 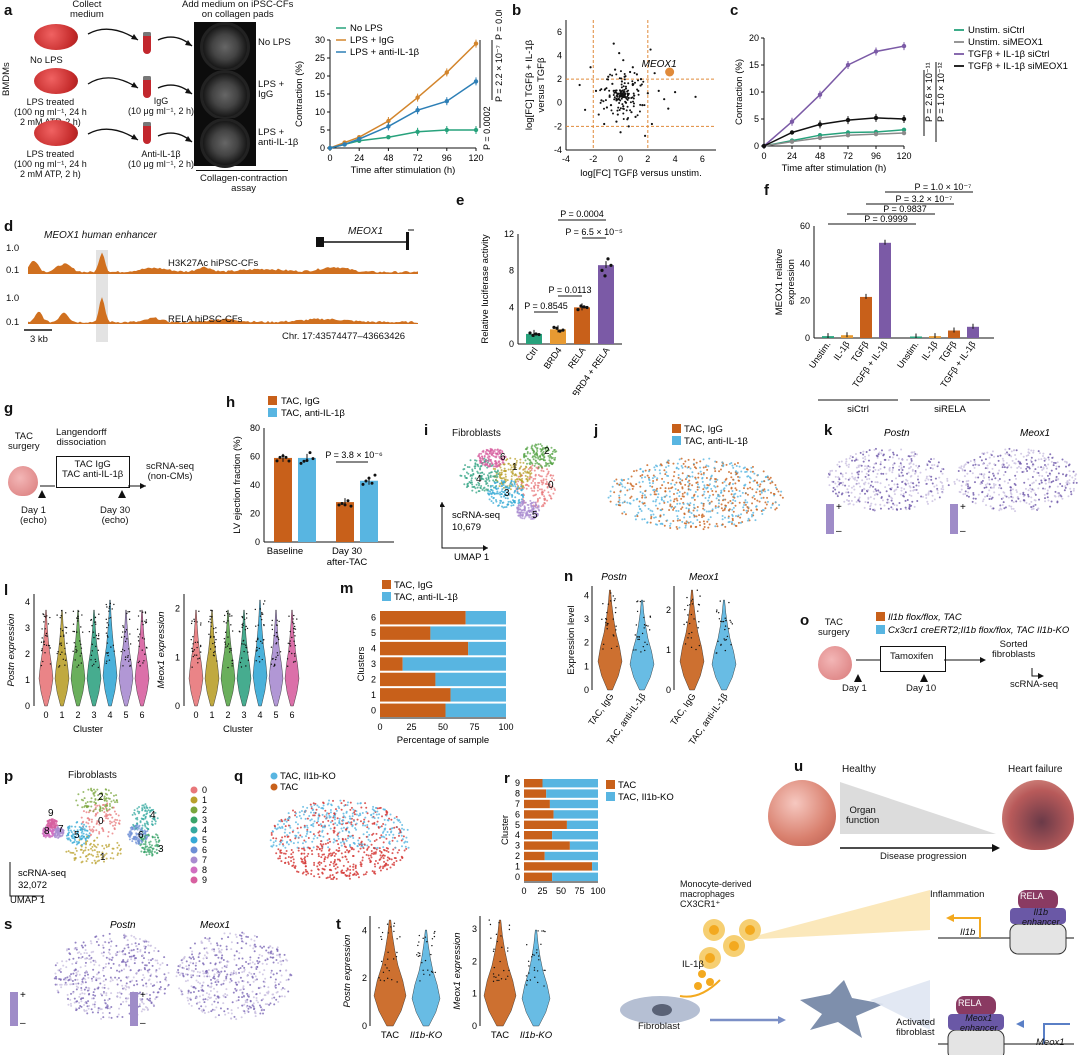 What do you see at coordinates (904, 129) in the screenshot?
I see `data-point` at bounding box center [904, 129].